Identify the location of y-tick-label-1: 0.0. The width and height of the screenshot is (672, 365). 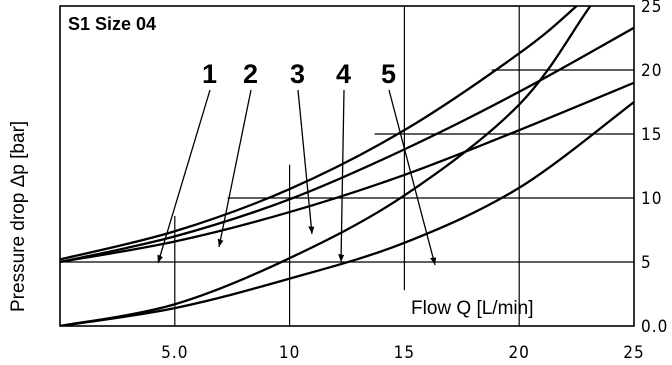
(654, 327).